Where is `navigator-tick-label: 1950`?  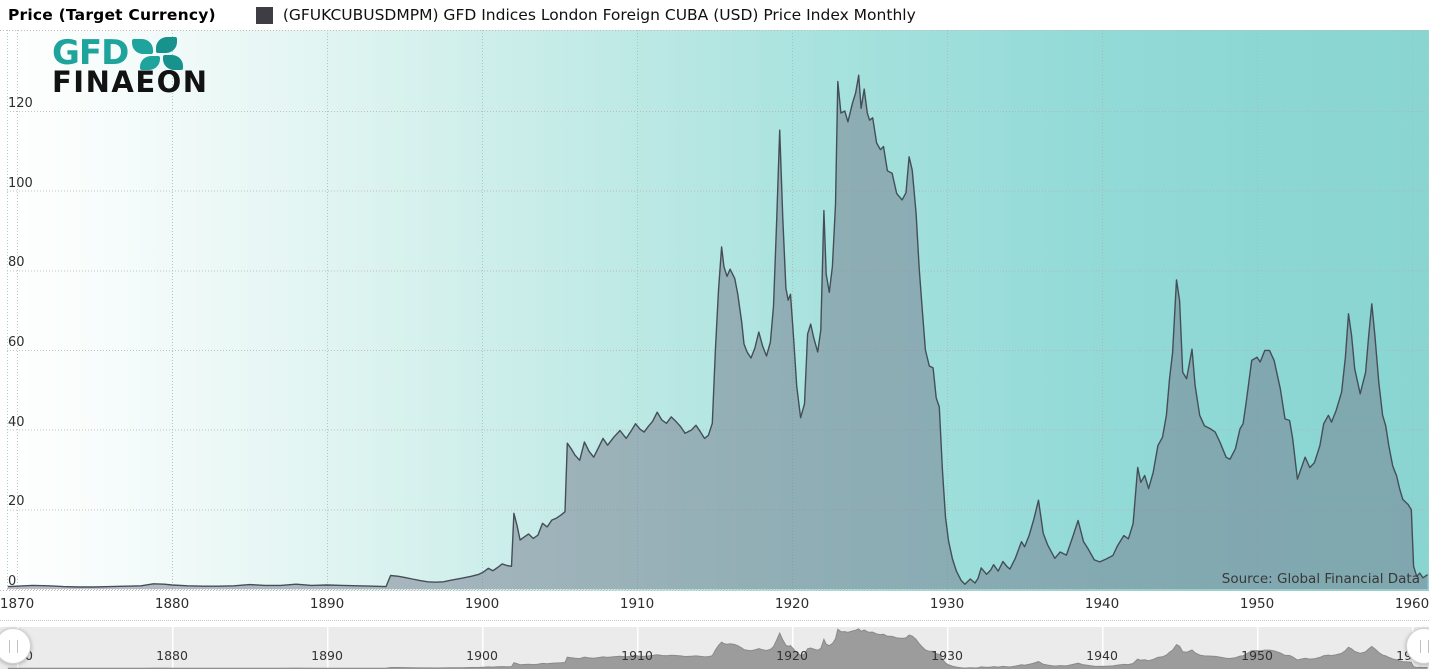 navigator-tick-label: 1950 is located at coordinates (1257, 655).